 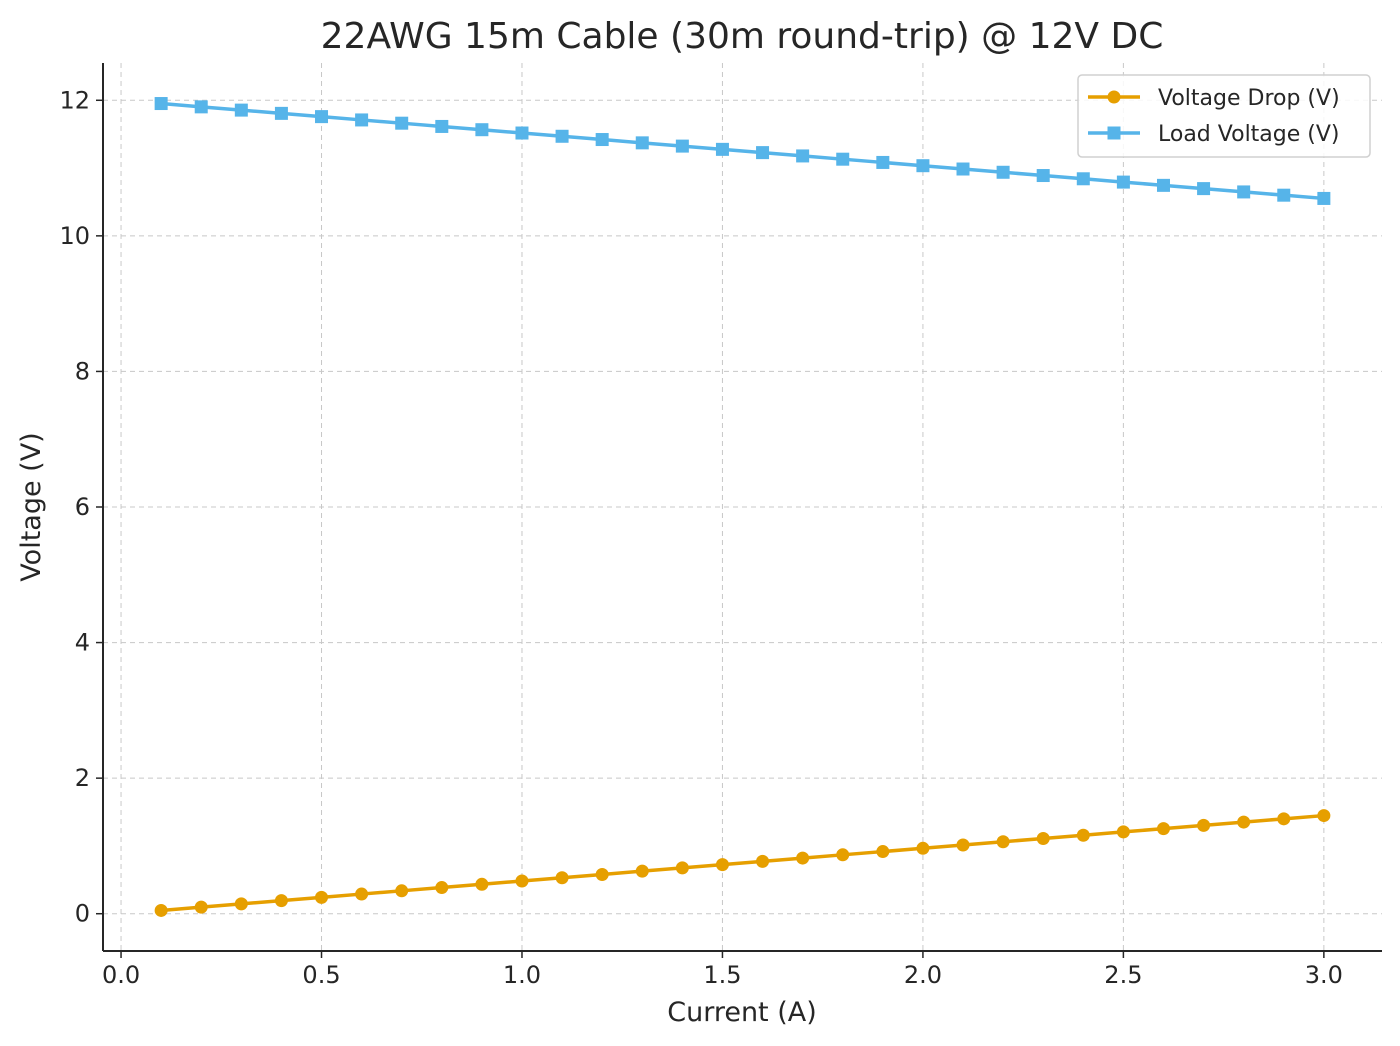 I want to click on x-tick-label: 3.0, so click(x=1324, y=975).